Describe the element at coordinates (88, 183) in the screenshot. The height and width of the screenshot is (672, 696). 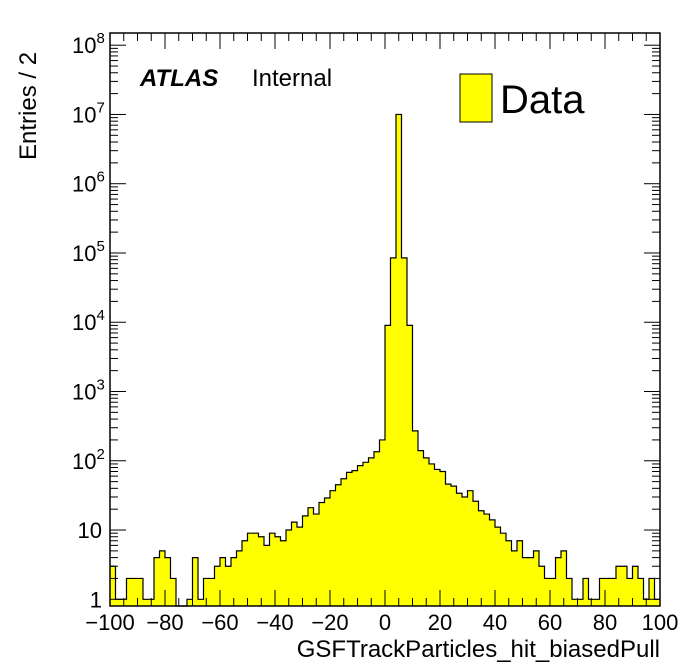
I see `y-tick-label: 10⁶` at that location.